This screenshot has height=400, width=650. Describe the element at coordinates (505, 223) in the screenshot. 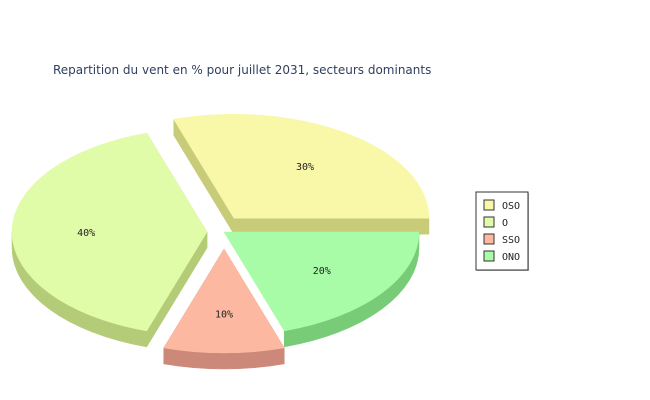

I see `legend-label-o: O` at that location.